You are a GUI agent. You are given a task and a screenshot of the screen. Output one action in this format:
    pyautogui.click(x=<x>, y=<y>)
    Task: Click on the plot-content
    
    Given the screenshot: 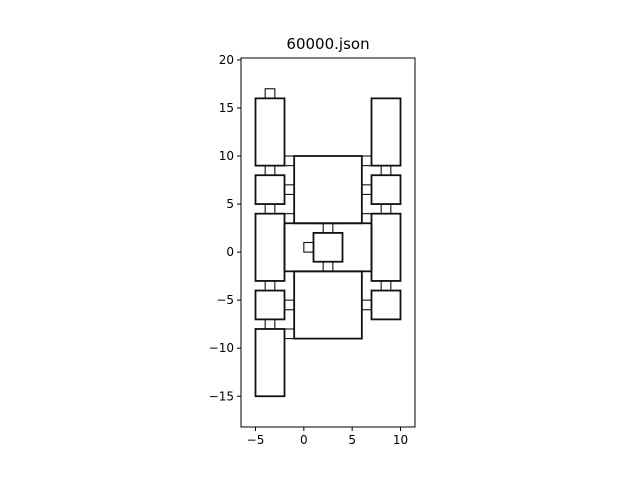 What is the action you would take?
    pyautogui.click(x=328, y=243)
    